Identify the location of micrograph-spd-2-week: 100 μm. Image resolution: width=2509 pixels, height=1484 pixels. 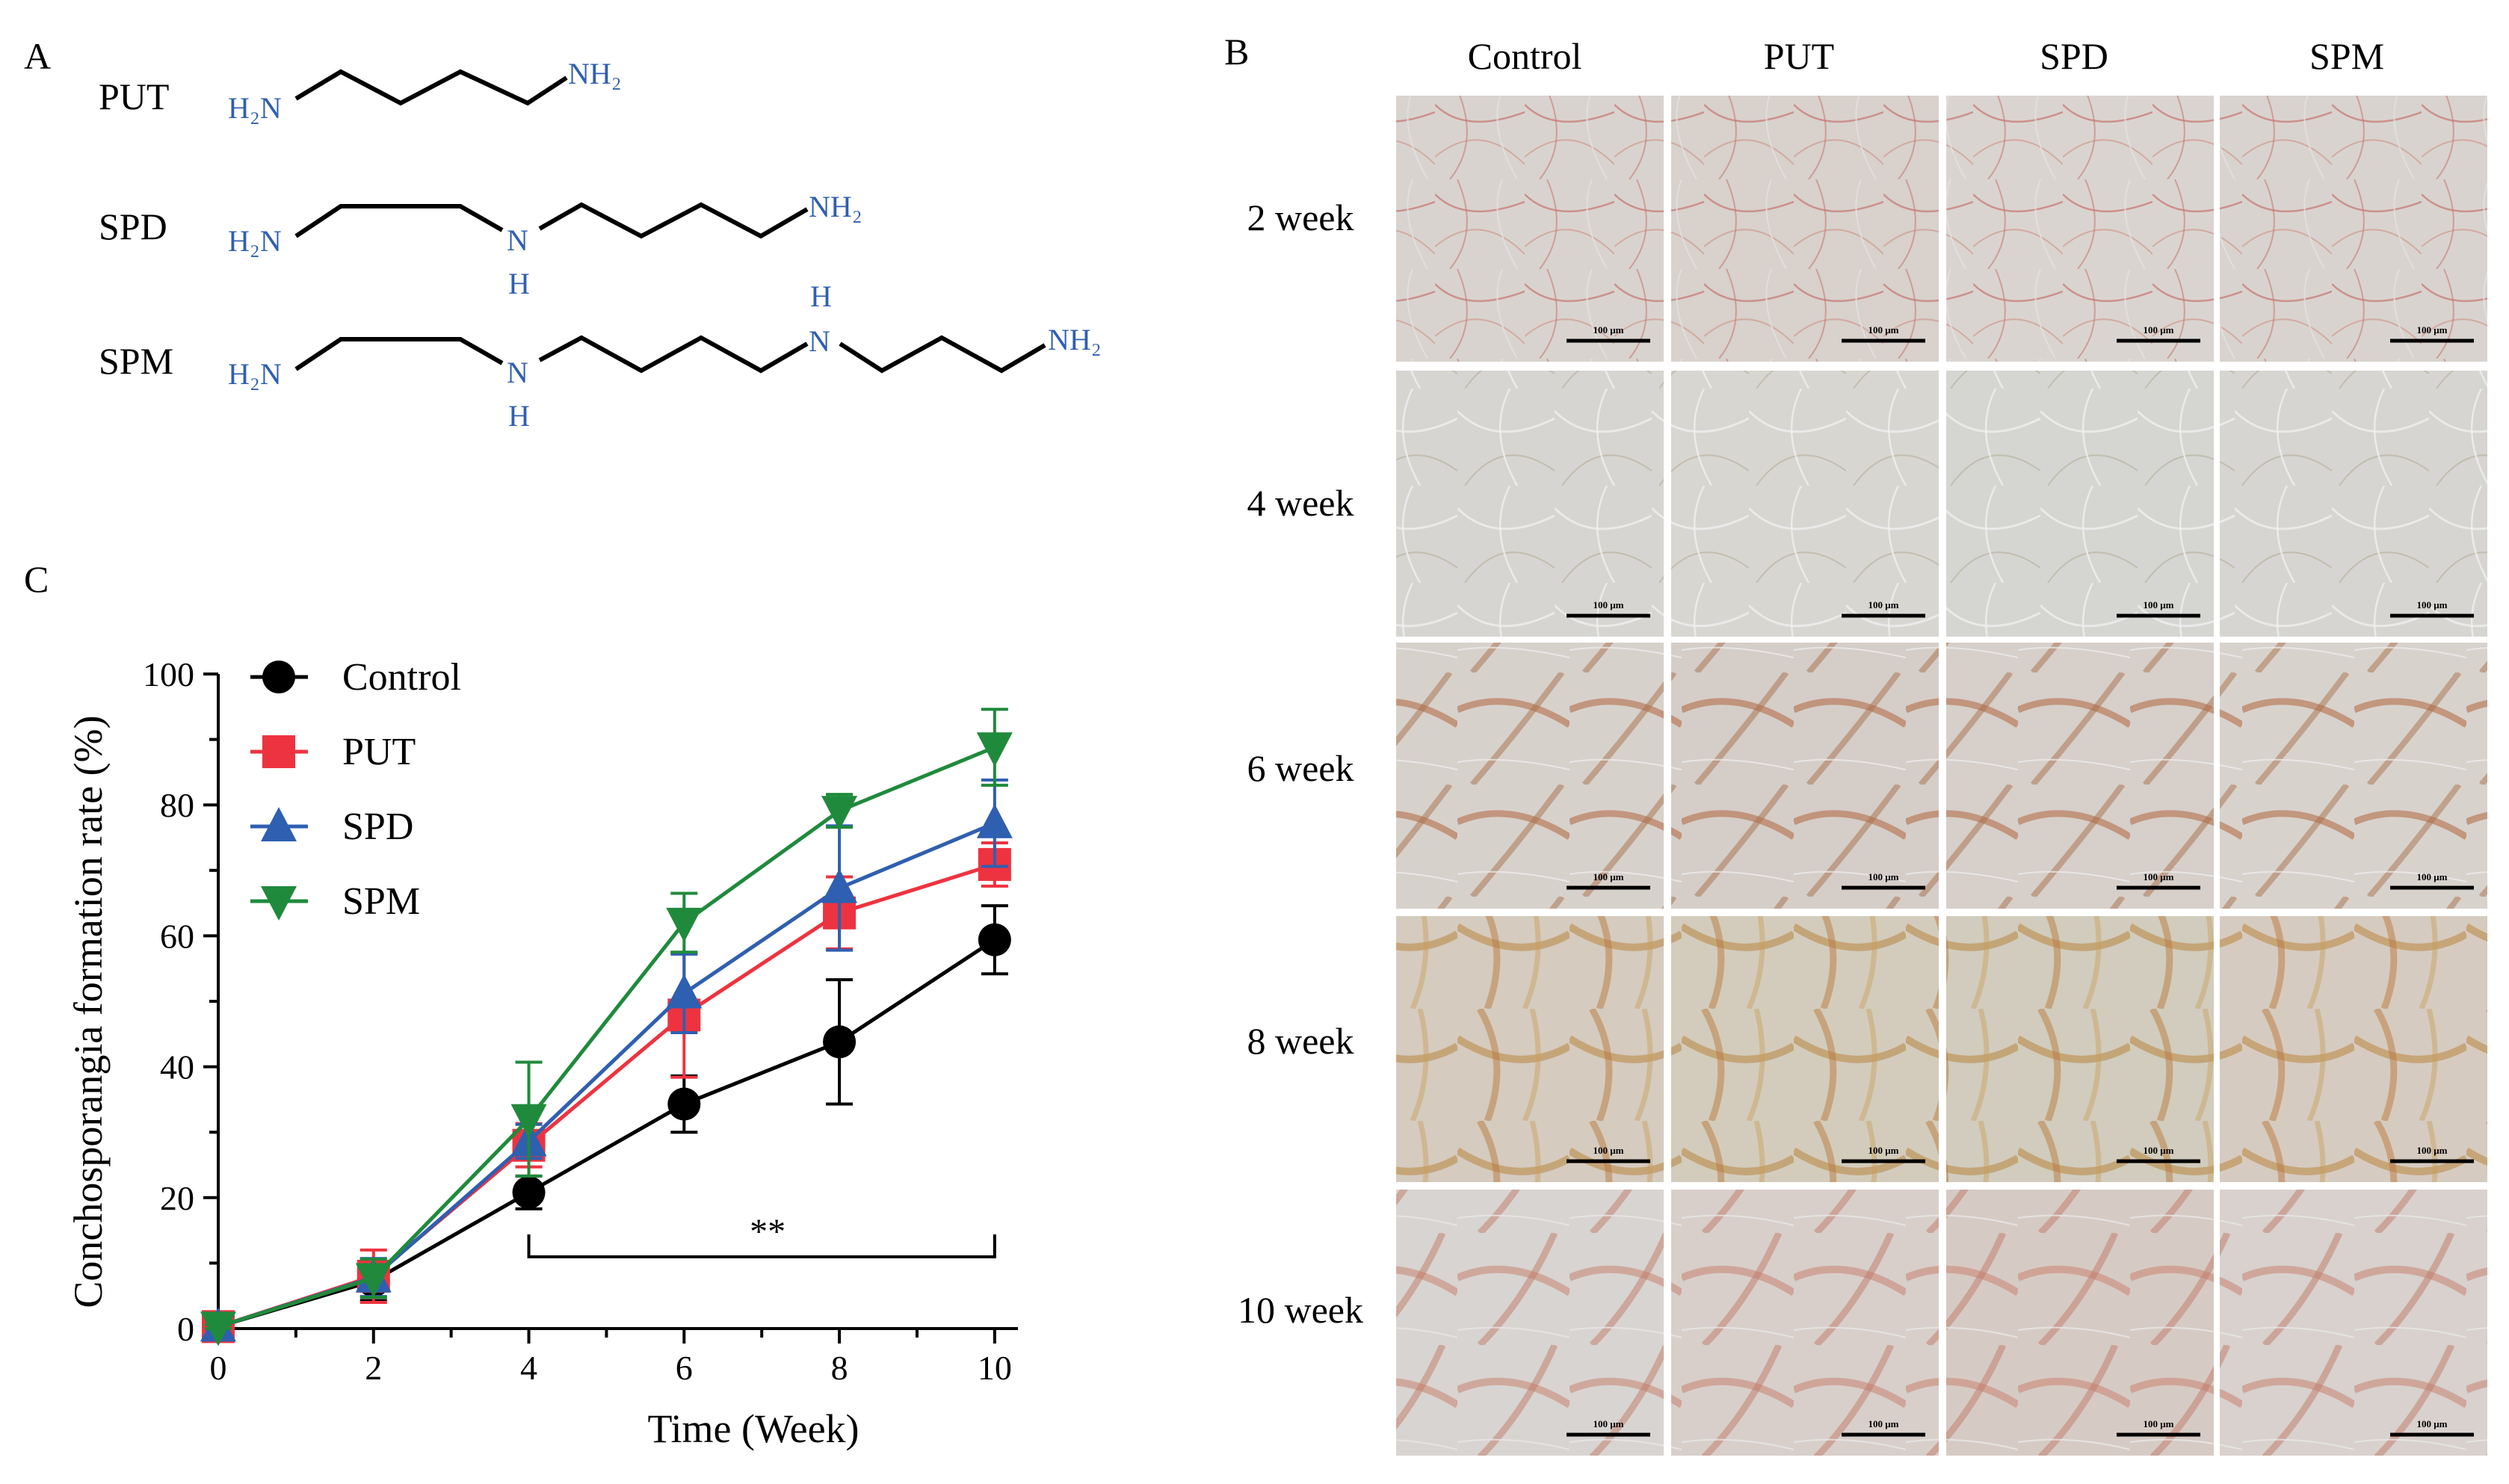
(2080, 229).